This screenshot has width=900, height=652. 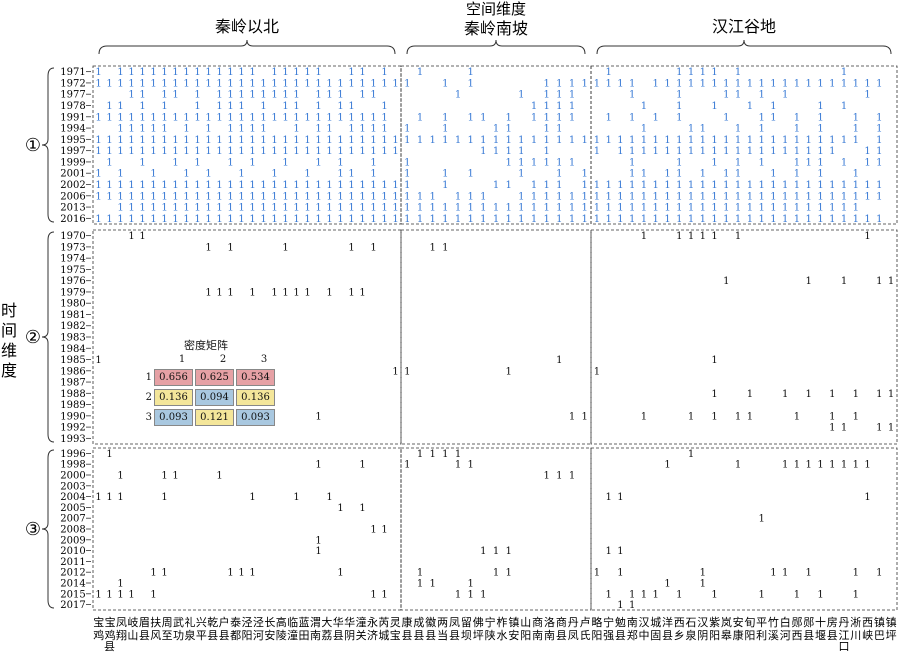 I want to click on county-label-char: 眉, so click(x=144, y=622).